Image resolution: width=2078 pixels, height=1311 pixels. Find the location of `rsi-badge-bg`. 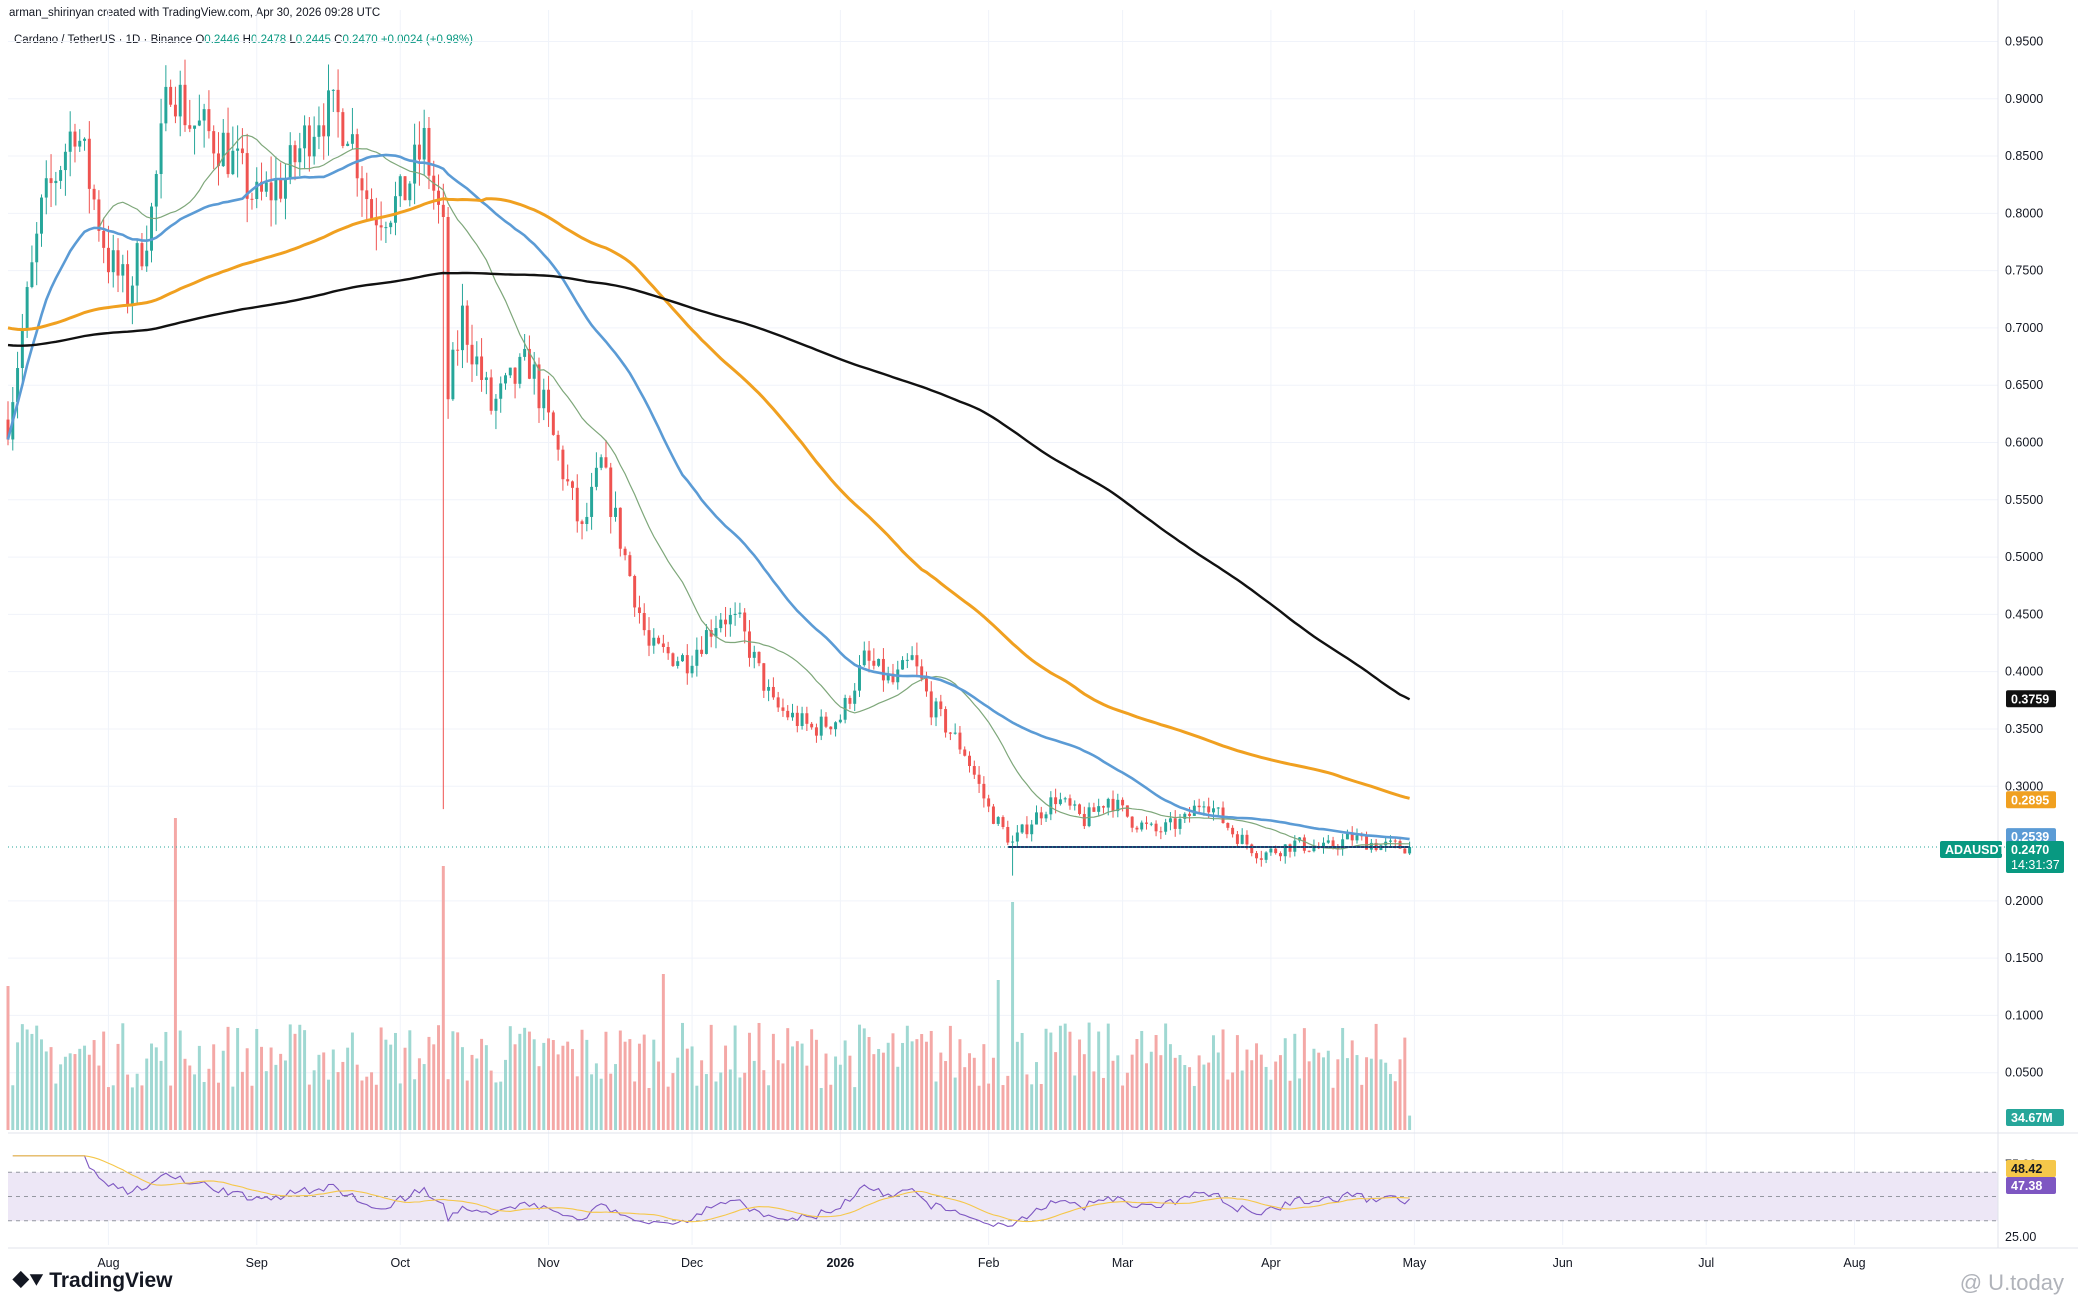

rsi-badge-bg is located at coordinates (2031, 1185).